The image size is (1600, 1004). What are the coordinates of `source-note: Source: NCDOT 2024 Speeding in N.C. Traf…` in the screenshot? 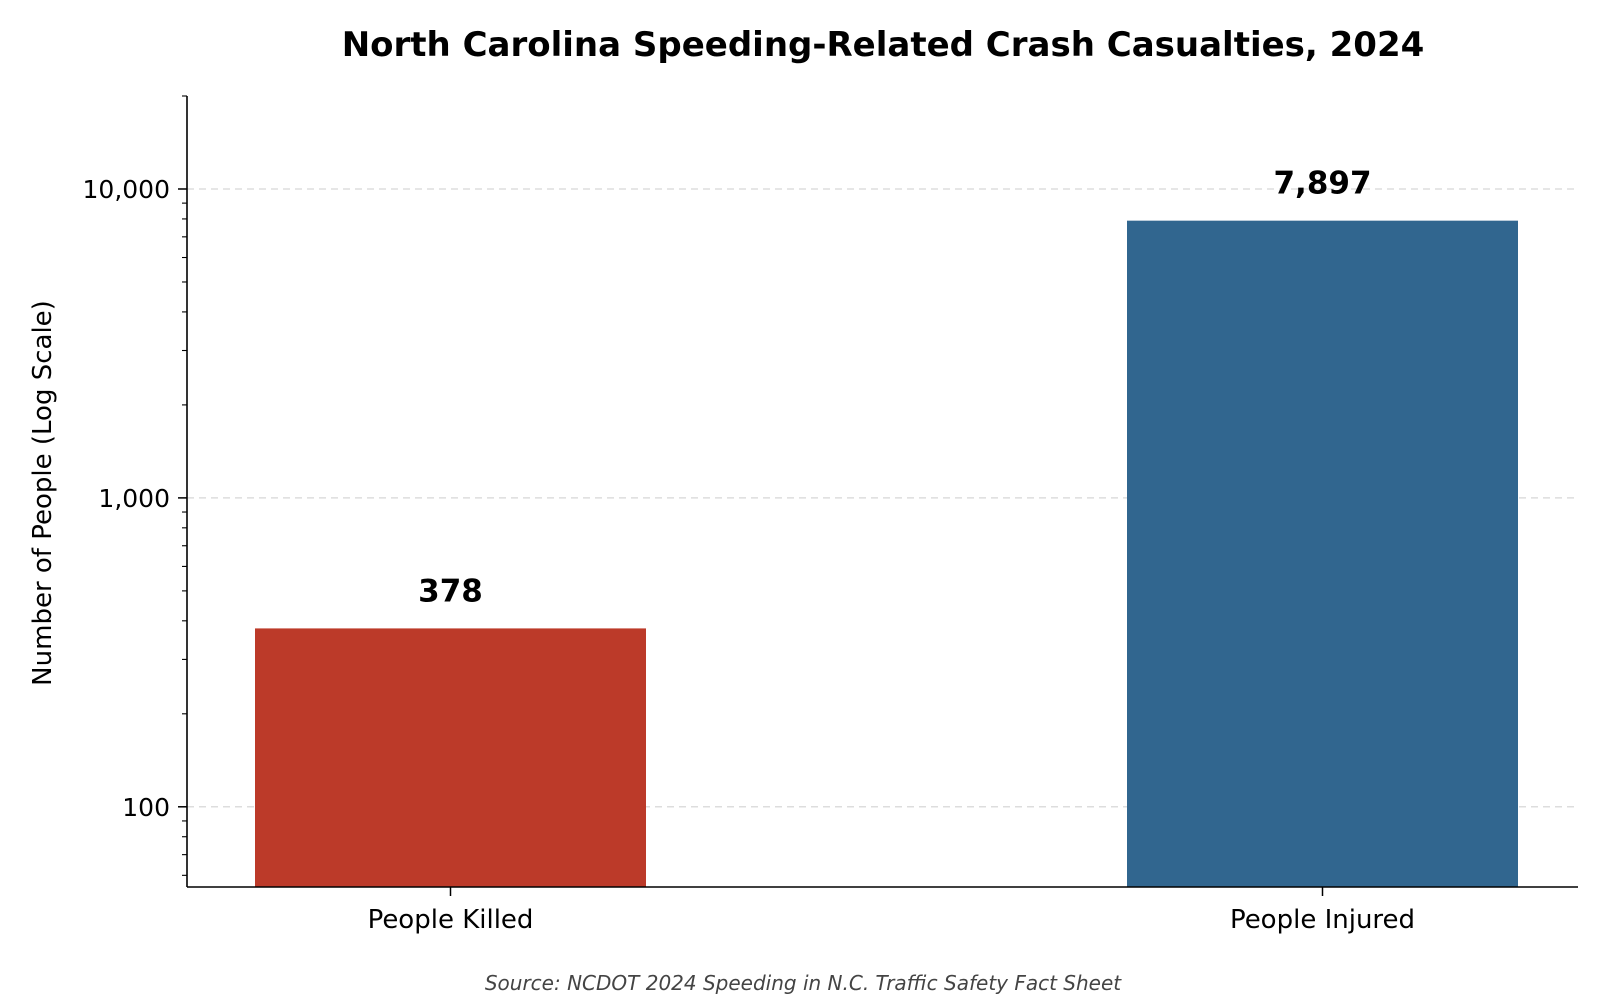 It's located at (803, 983).